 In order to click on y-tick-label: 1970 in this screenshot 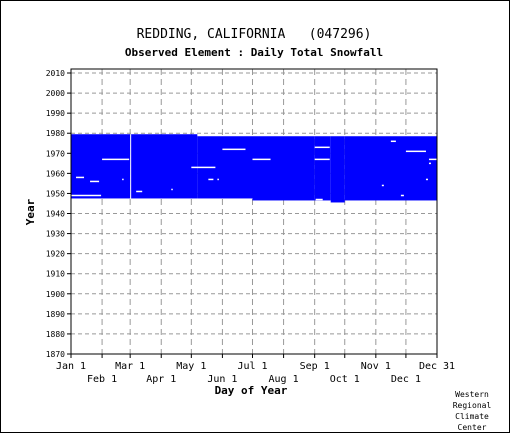, I will do `click(55, 153)`.